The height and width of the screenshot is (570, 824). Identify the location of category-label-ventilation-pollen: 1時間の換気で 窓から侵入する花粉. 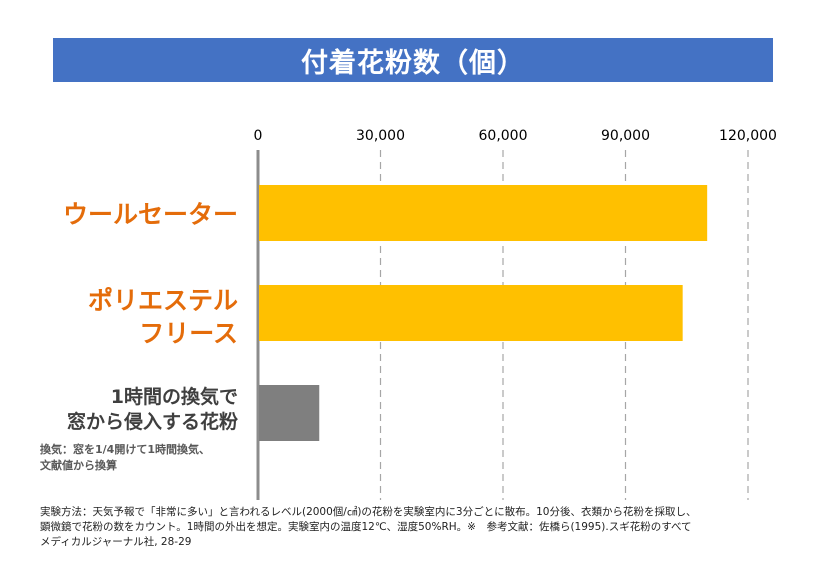
(152, 409).